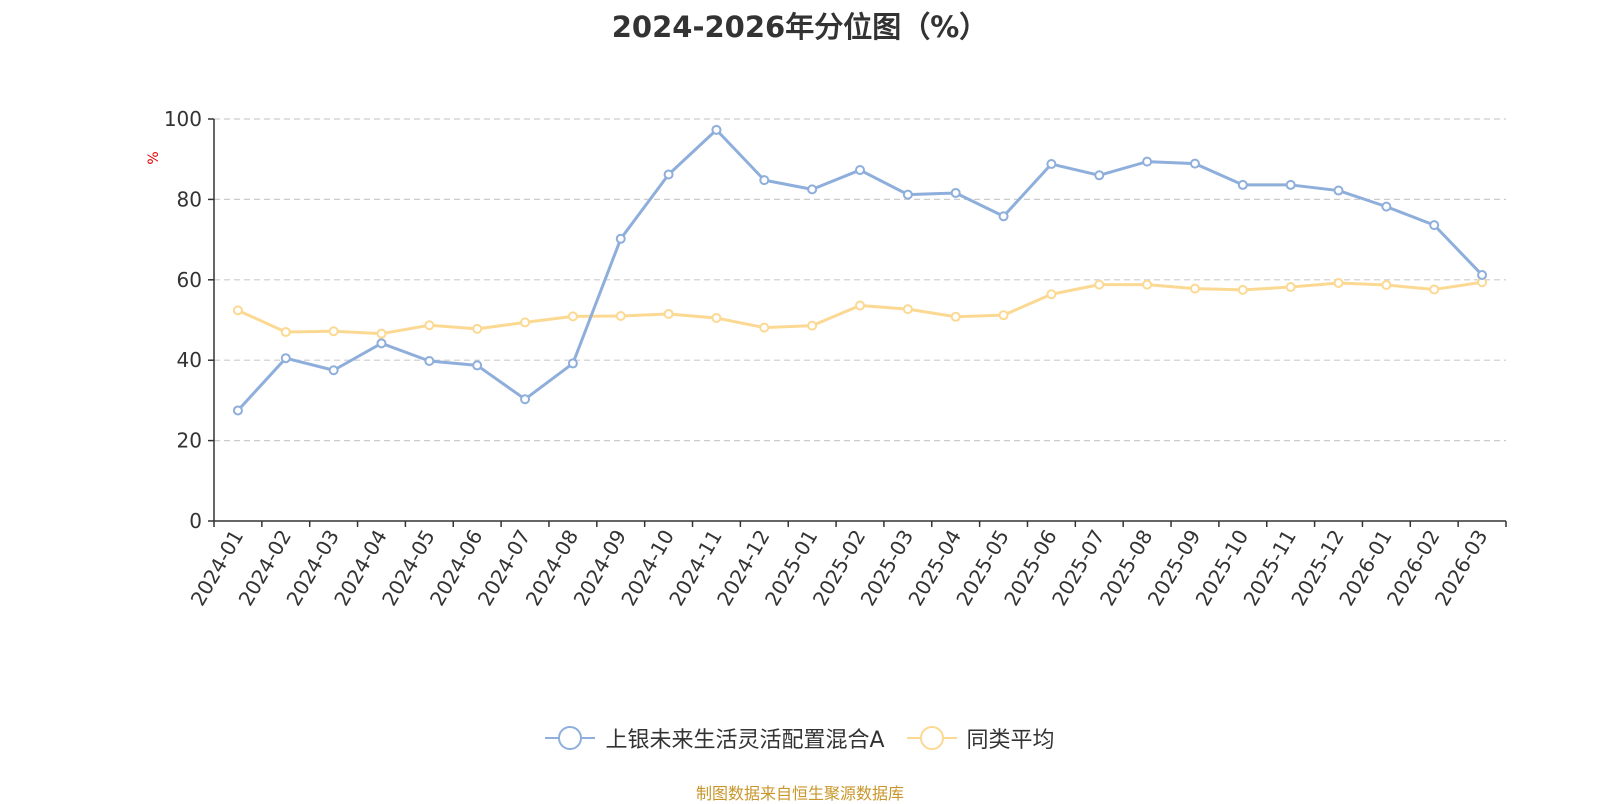  What do you see at coordinates (745, 740) in the screenshot?
I see `legend-label-series-a: 上银未来生活灵活配置混合A` at bounding box center [745, 740].